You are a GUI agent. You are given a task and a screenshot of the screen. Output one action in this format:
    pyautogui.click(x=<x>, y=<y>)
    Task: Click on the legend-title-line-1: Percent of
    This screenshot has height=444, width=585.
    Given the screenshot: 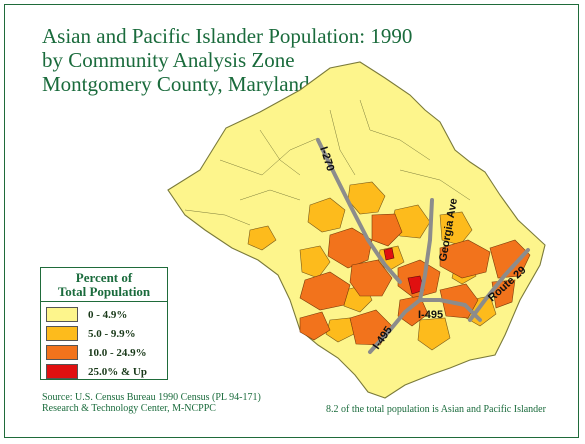 What is the action you would take?
    pyautogui.click(x=104, y=277)
    